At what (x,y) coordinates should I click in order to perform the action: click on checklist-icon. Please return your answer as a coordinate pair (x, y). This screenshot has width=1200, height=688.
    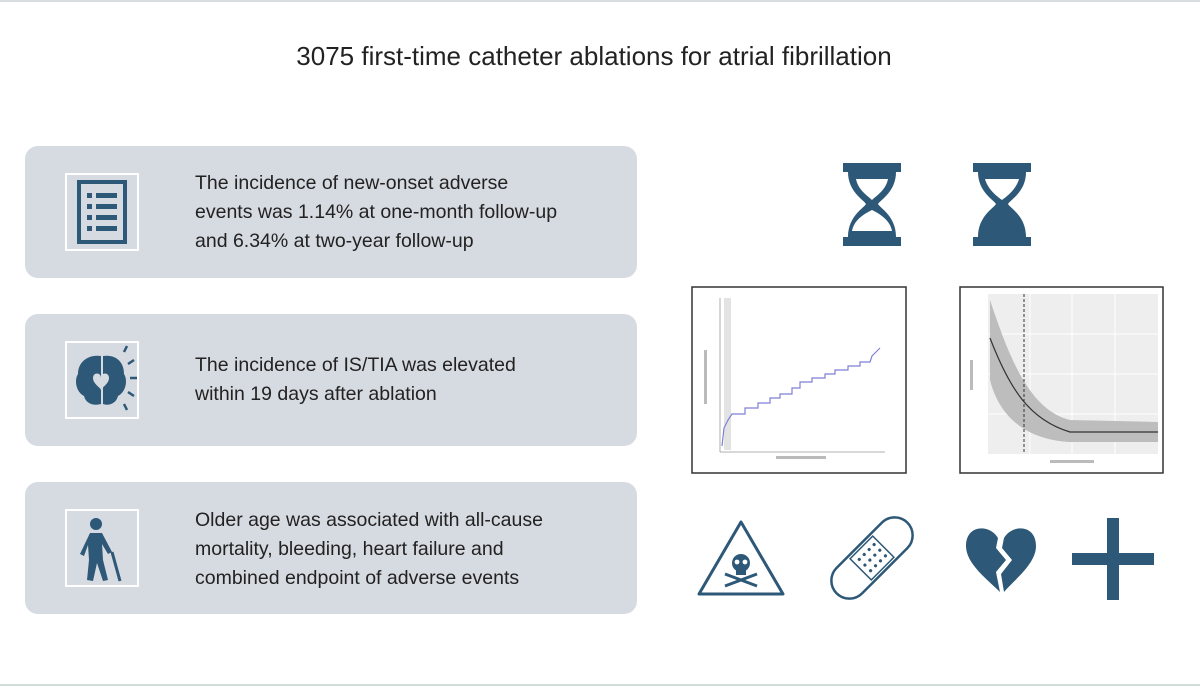
    Looking at the image, I should click on (102, 212).